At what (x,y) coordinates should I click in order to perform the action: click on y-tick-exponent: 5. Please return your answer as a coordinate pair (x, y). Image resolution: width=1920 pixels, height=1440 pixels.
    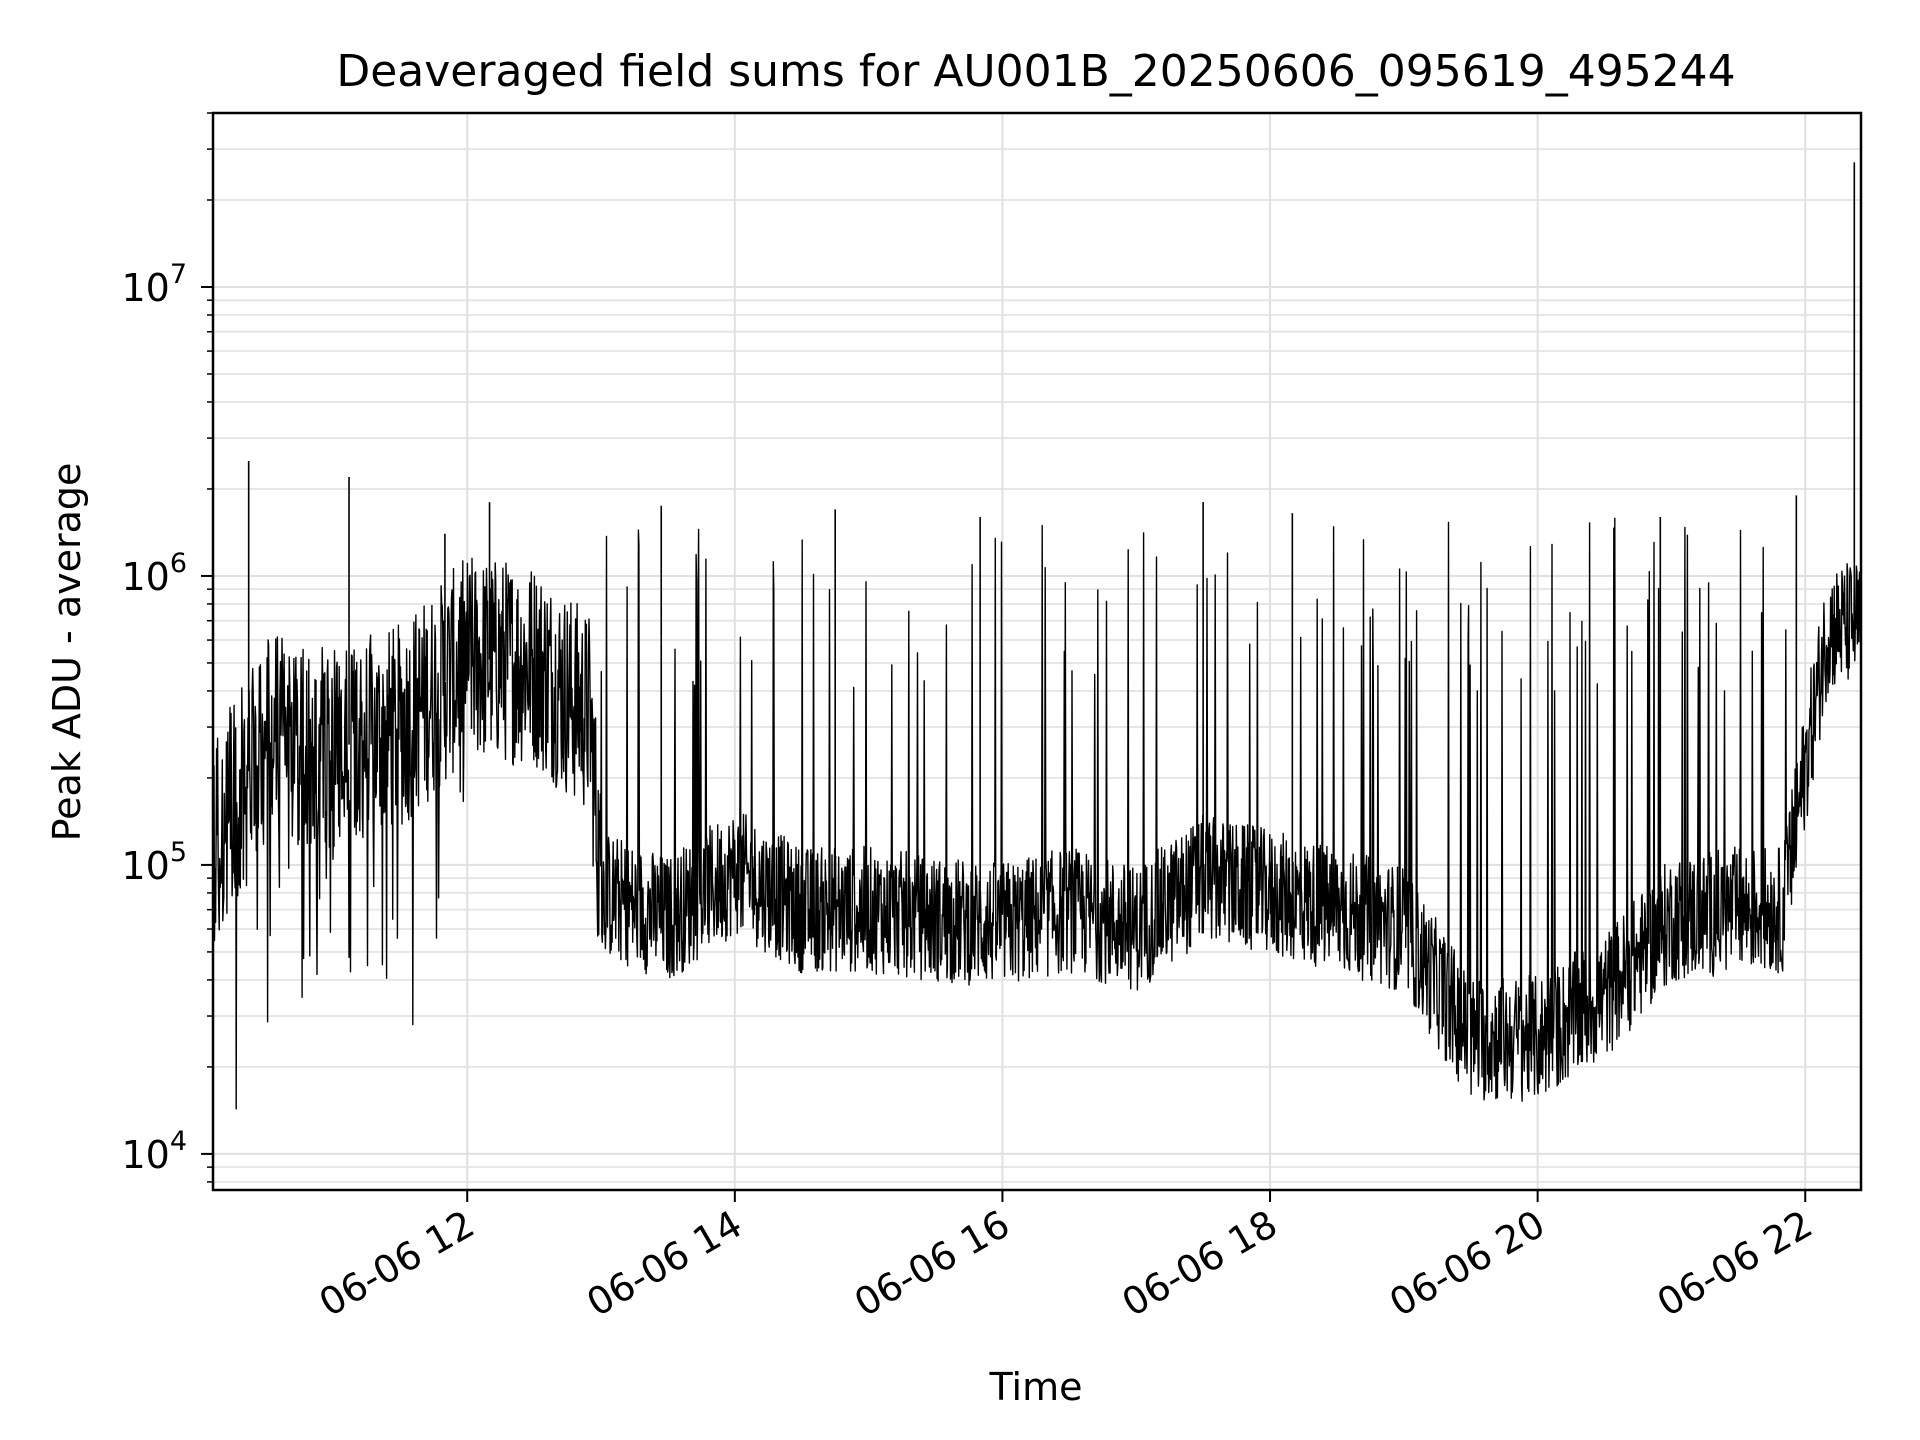
    Looking at the image, I should click on (178, 852).